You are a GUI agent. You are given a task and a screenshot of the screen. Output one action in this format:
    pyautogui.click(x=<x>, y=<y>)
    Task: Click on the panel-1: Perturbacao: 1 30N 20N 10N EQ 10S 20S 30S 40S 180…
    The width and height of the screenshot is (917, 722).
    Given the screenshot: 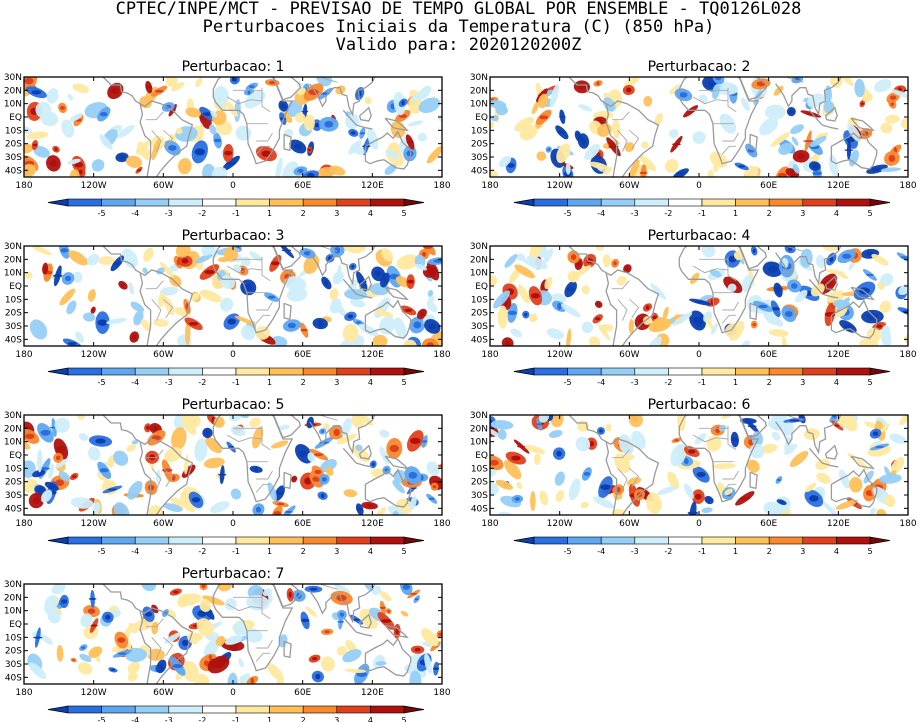 What is the action you would take?
    pyautogui.click(x=227, y=138)
    